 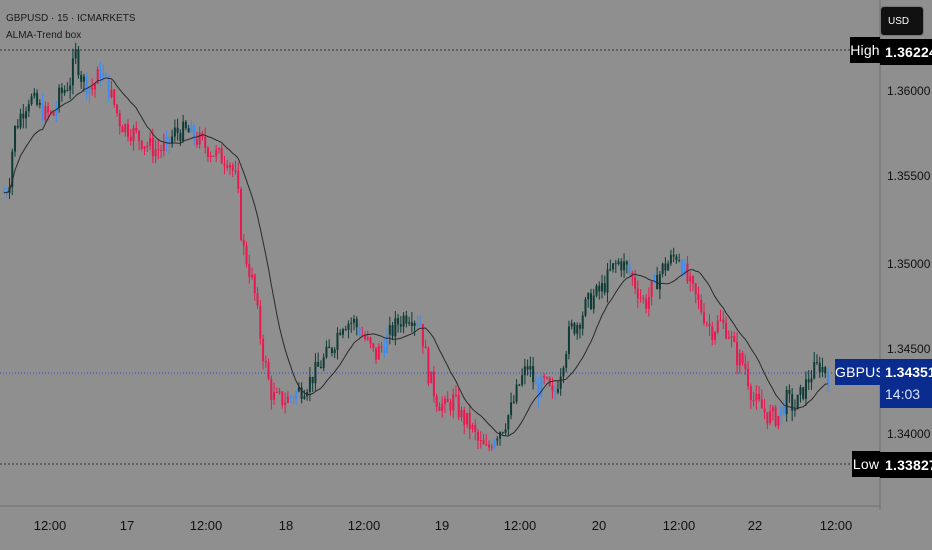 I want to click on low-price-tag: 1.33827, so click(x=906, y=465).